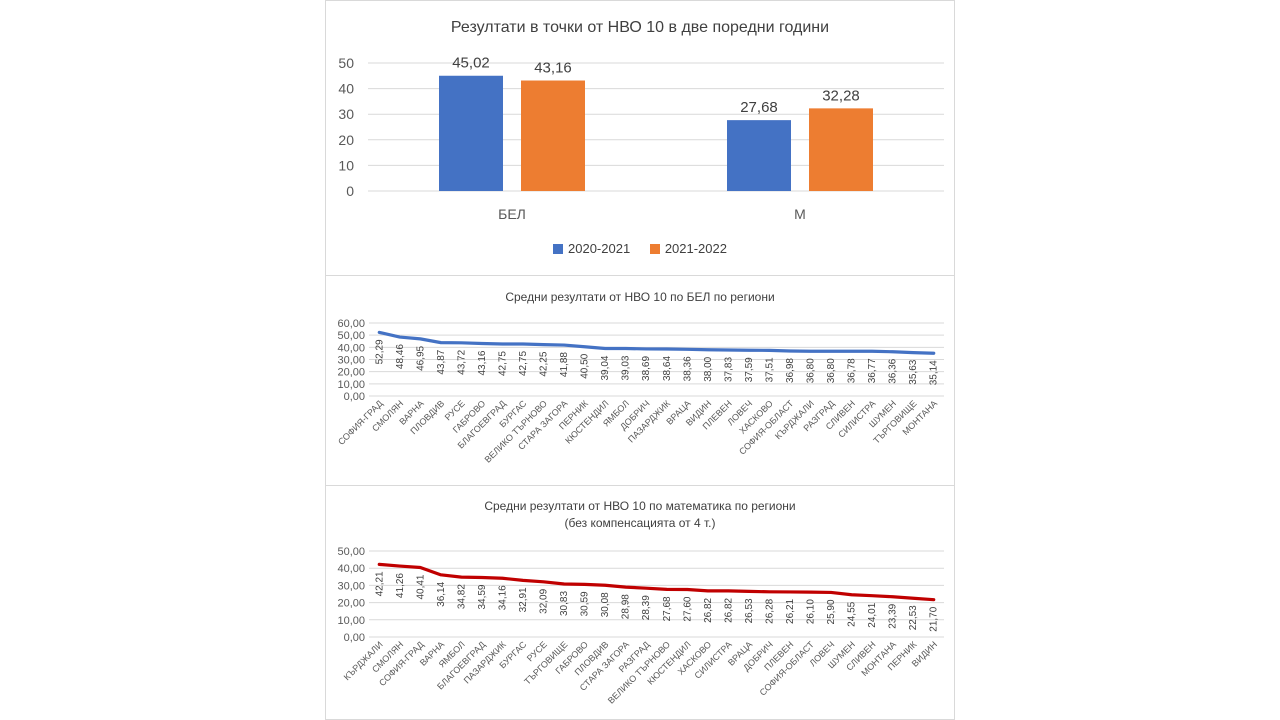  Describe the element at coordinates (769, 369) in the screenshot. I see `bel-data-label-хасково: 37,51` at that location.